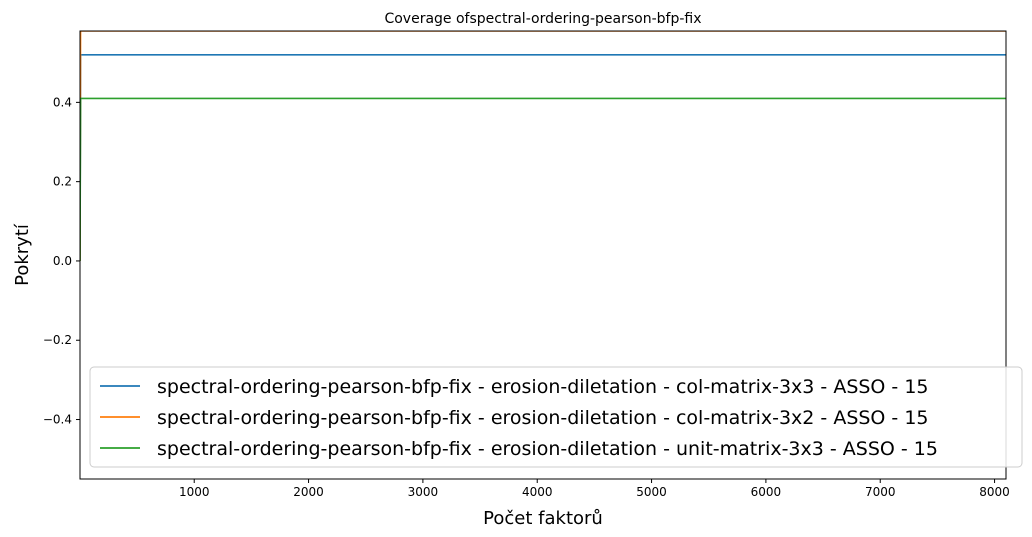  What do you see at coordinates (537, 492) in the screenshot?
I see `x-tick-label: 4000` at bounding box center [537, 492].